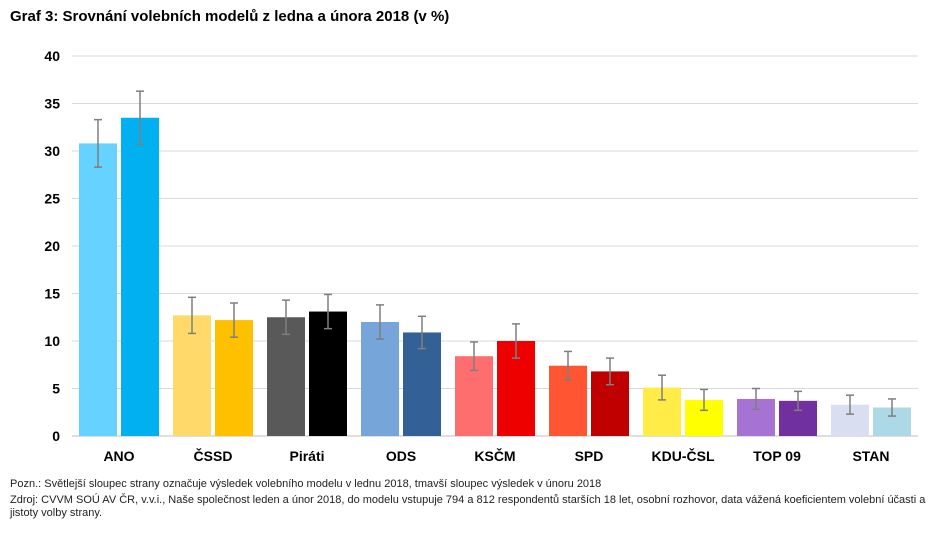 The height and width of the screenshot is (537, 949). What do you see at coordinates (286, 376) in the screenshot?
I see `bar-piráti-leden` at bounding box center [286, 376].